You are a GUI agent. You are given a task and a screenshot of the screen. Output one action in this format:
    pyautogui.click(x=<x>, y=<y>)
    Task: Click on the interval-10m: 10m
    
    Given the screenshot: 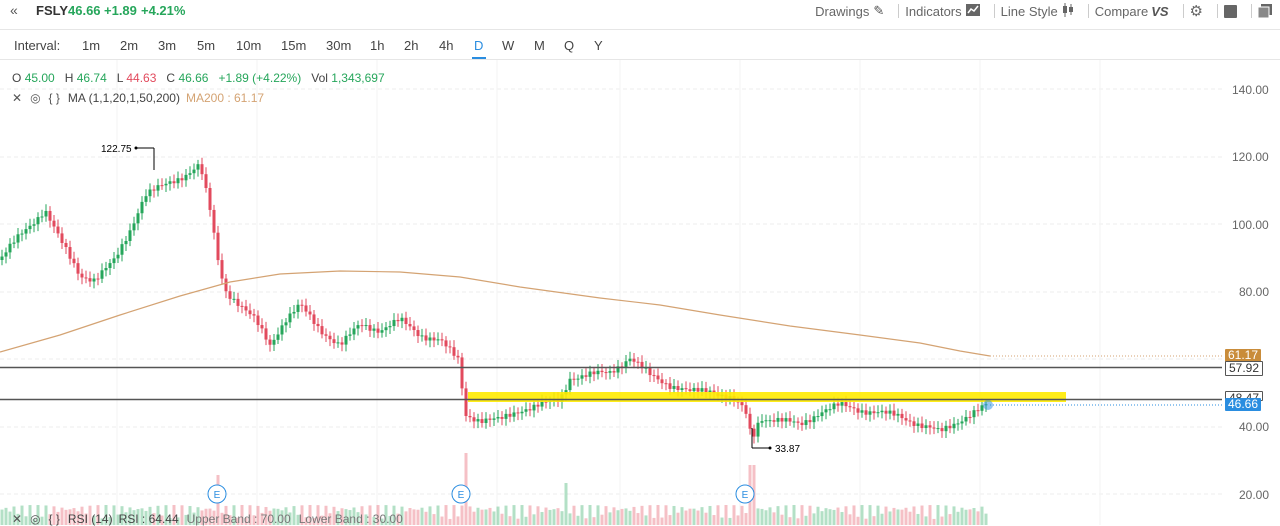 What is the action you would take?
    pyautogui.click(x=249, y=45)
    